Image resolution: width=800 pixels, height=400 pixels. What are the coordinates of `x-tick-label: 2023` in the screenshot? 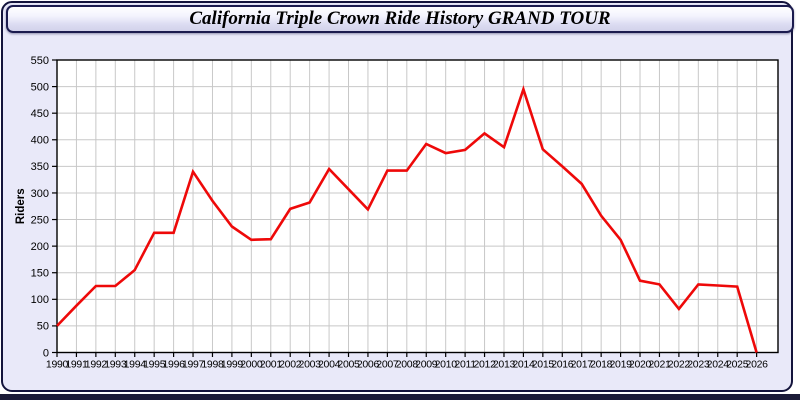 It's located at (698, 365).